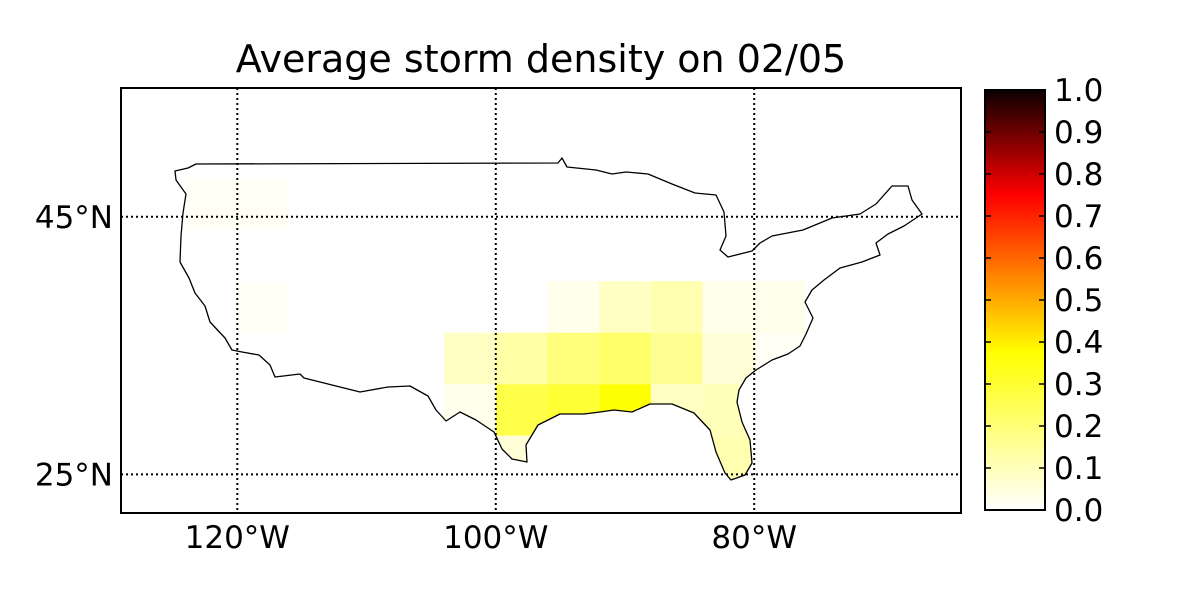 Image resolution: width=1200 pixels, height=600 pixels. What do you see at coordinates (495, 538) in the screenshot?
I see `x-tick-label: 100°W` at bounding box center [495, 538].